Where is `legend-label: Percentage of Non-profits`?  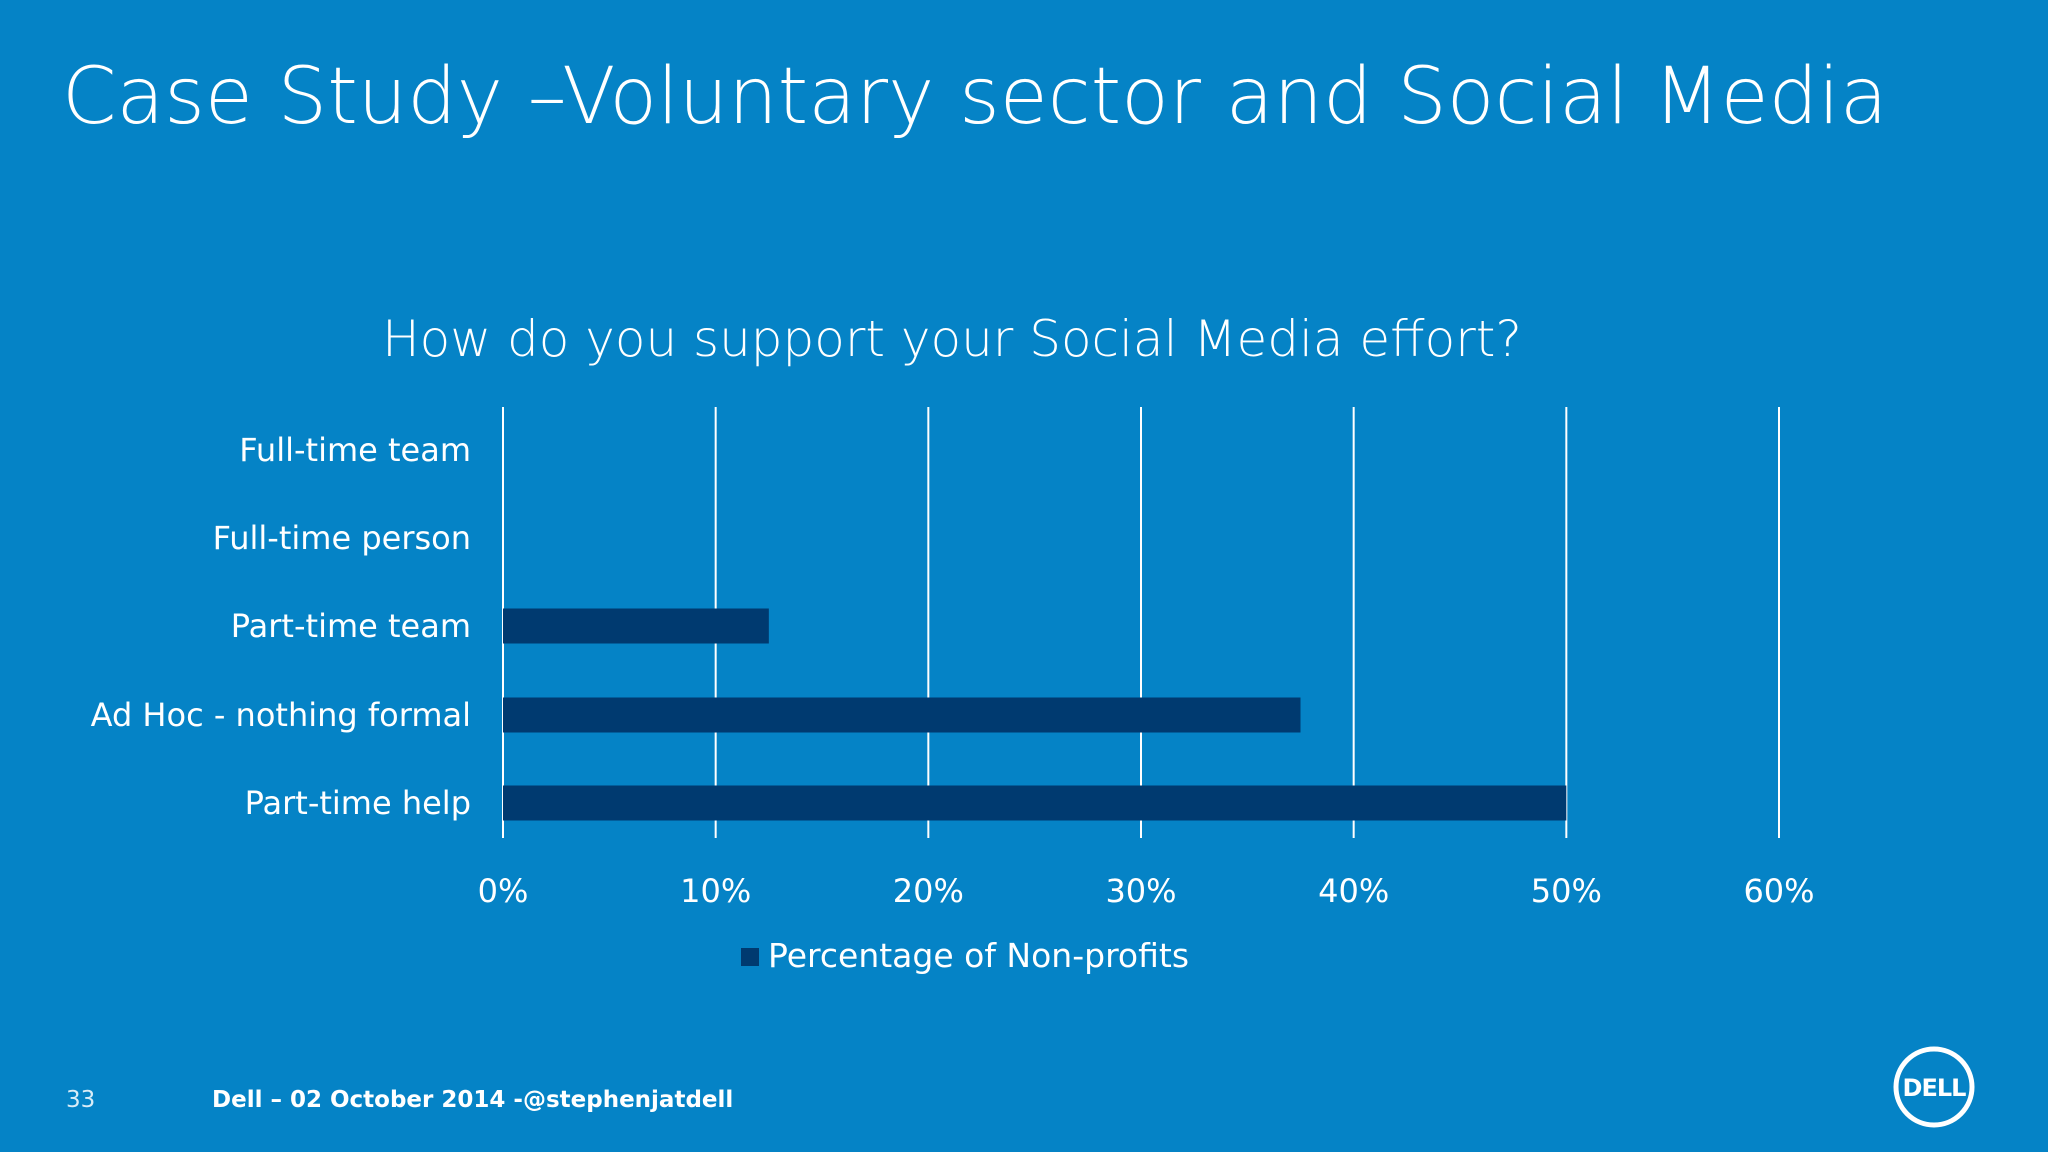
legend-label: Percentage of Non-profits is located at coordinates (978, 955).